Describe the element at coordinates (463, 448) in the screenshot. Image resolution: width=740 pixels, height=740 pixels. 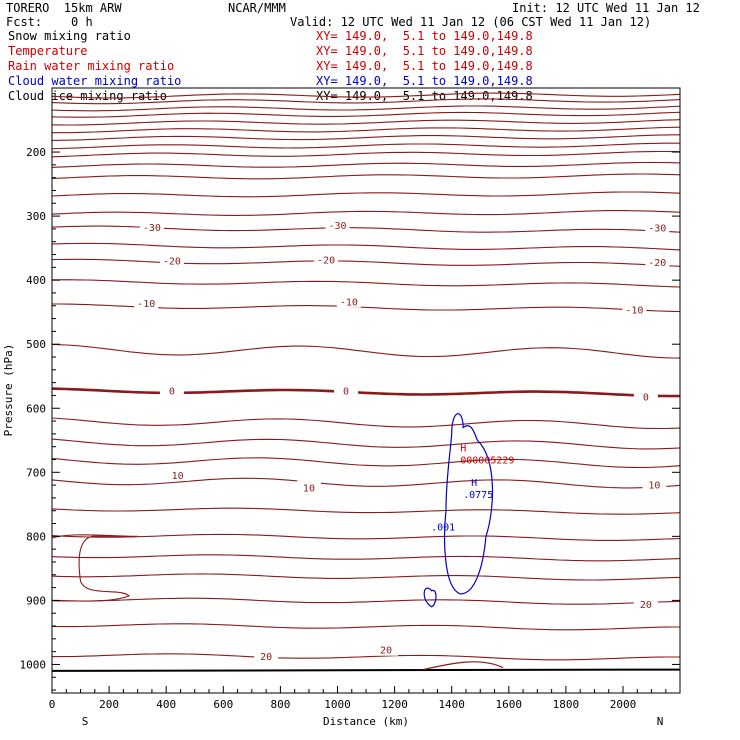
I see `rain-water-max-marker: H` at that location.